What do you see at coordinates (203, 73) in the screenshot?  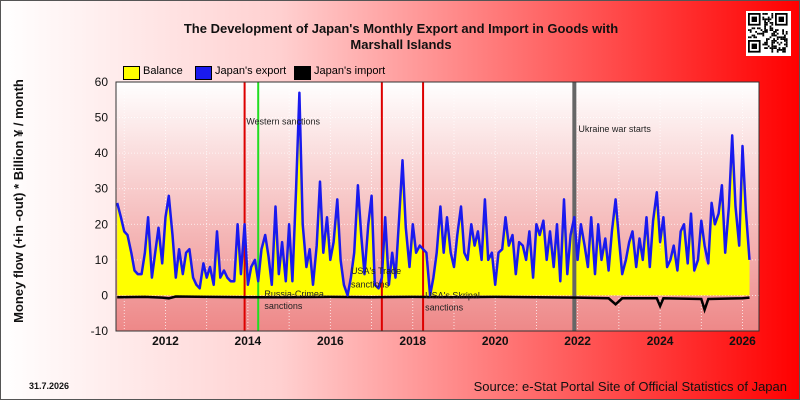 I see `legend-swatch-export` at bounding box center [203, 73].